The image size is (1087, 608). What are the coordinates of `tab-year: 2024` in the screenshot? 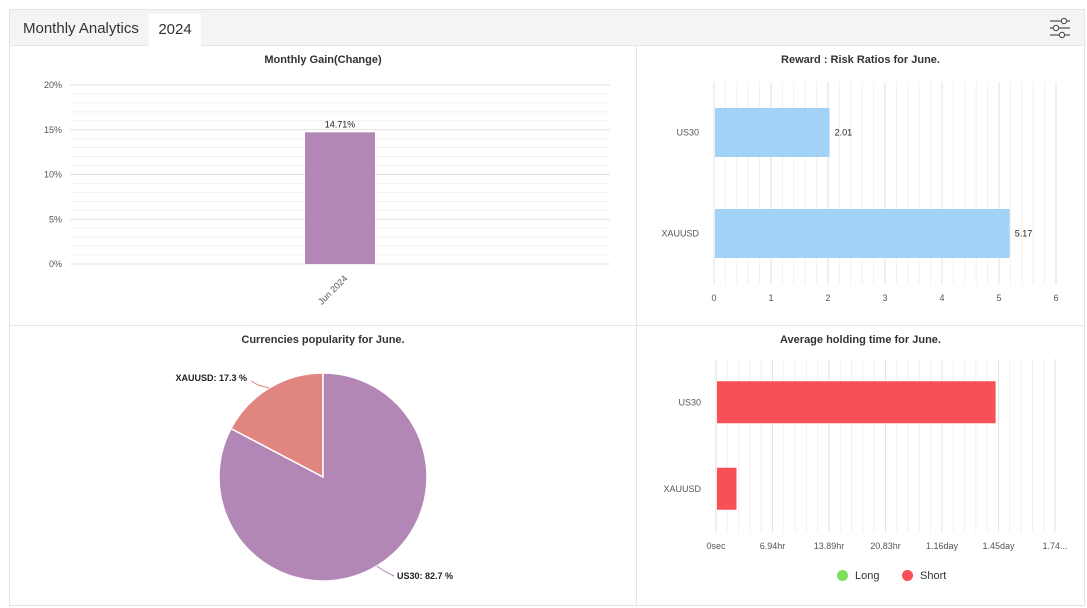 It's located at (175, 30).